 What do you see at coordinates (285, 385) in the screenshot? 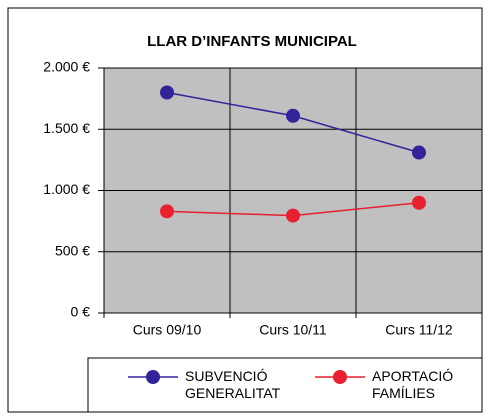
I see `legend-box` at bounding box center [285, 385].